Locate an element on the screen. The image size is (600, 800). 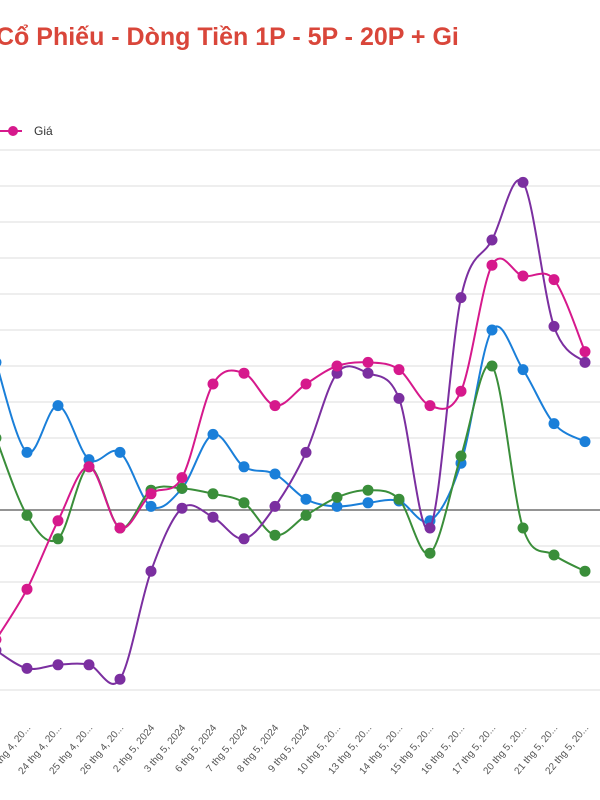
legend-label: Giá is located at coordinates (43, 131).